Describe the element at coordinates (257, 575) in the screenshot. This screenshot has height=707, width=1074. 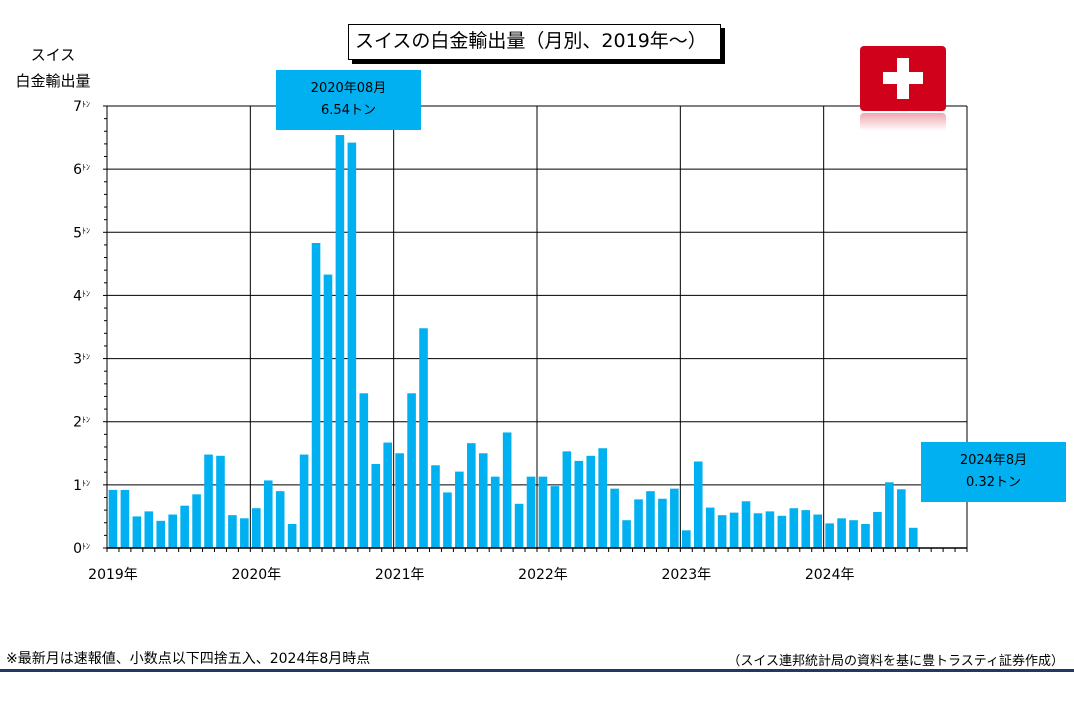
I see `x-year-label: 2020年` at that location.